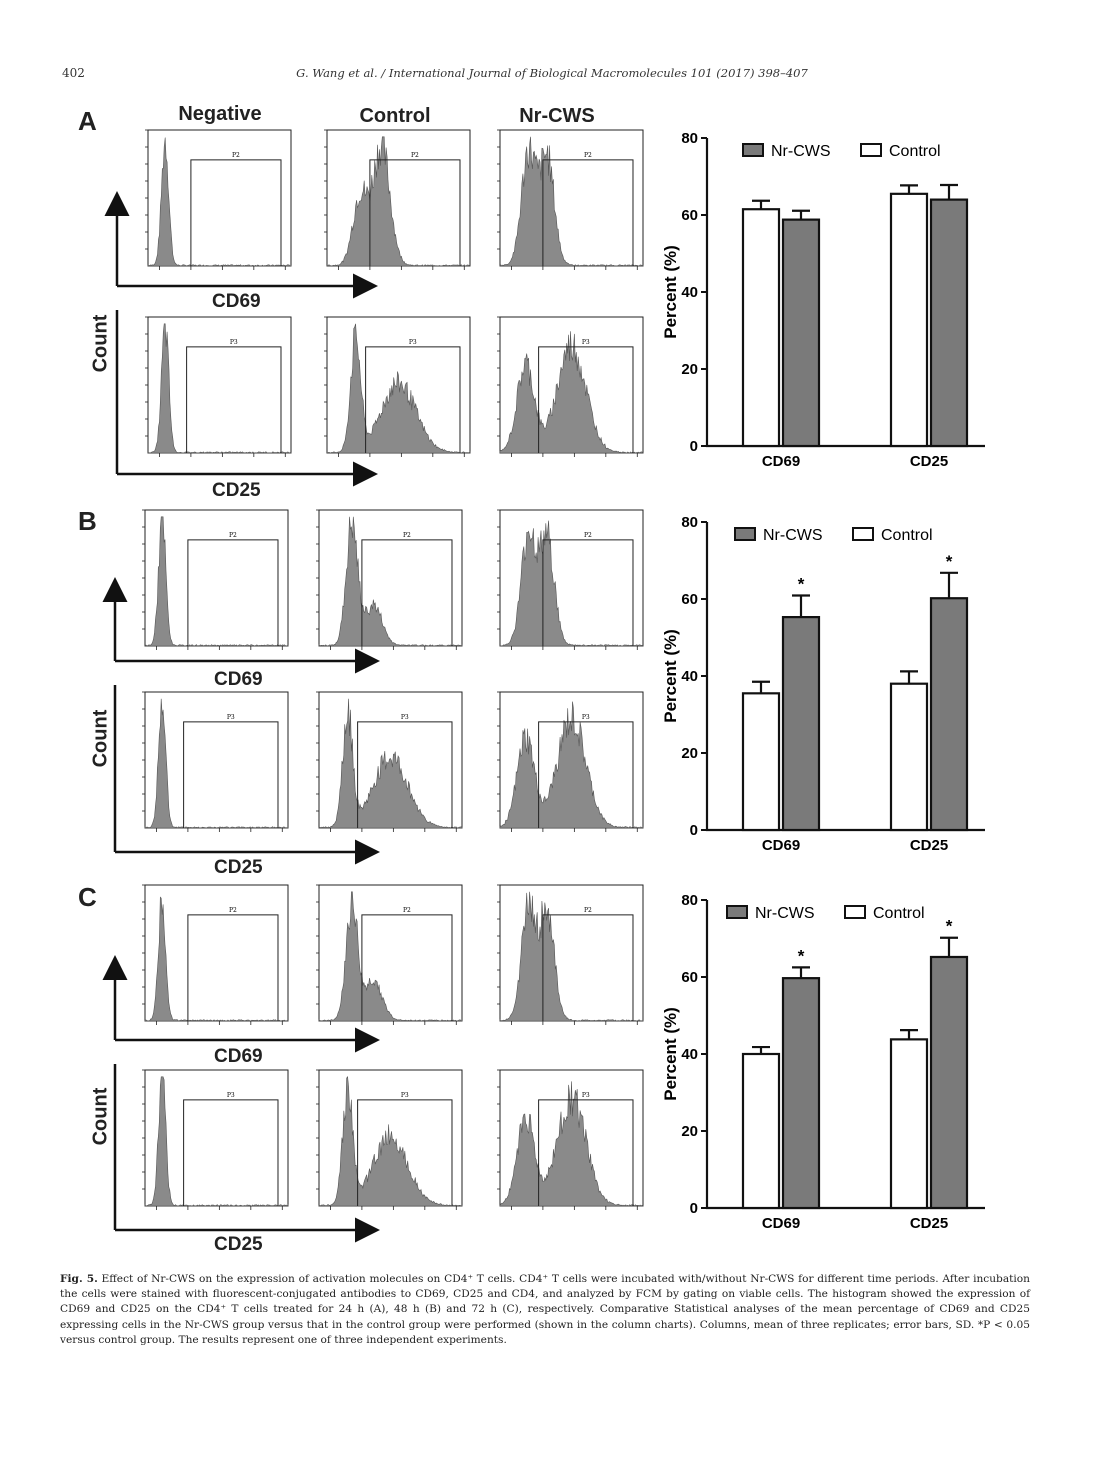 The image size is (1102, 1470). What do you see at coordinates (73, 73) in the screenshot?
I see `page-number: 402` at bounding box center [73, 73].